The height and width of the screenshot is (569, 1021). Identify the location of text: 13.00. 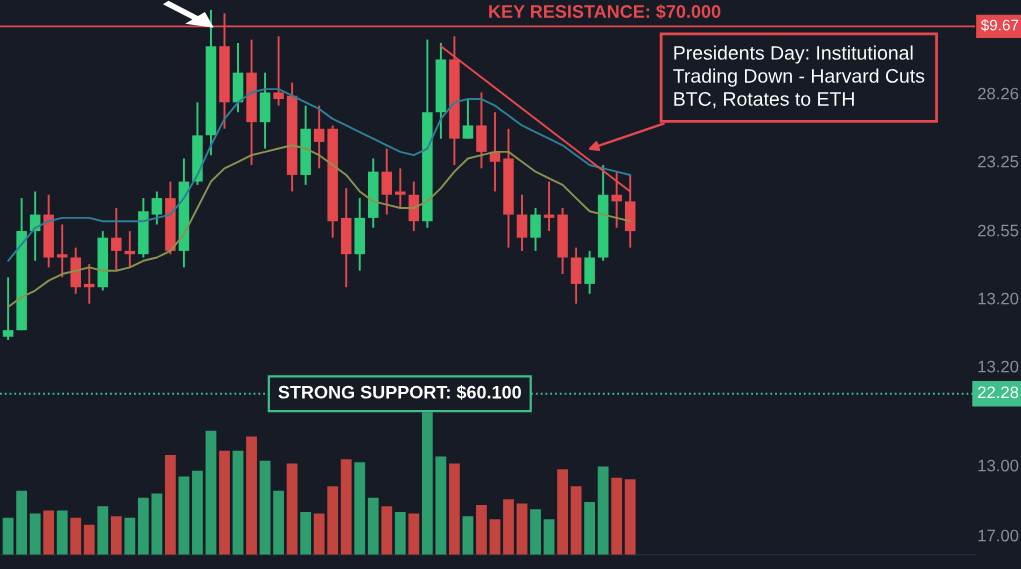
(998, 465).